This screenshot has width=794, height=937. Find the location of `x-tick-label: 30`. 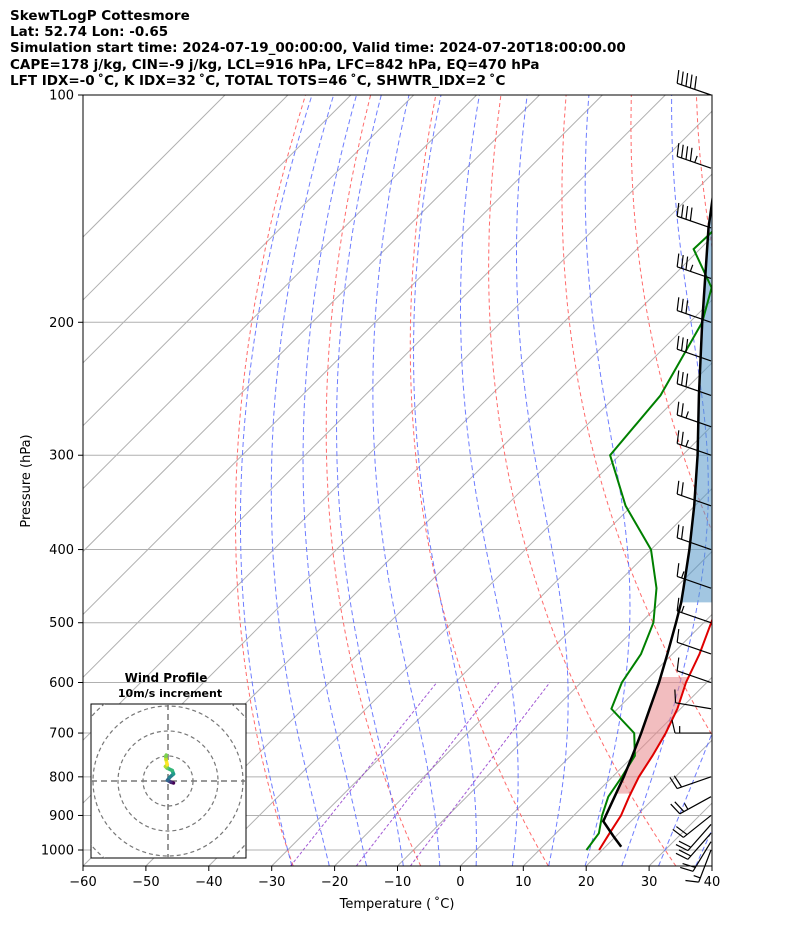

x-tick-label: 30 is located at coordinates (649, 882).